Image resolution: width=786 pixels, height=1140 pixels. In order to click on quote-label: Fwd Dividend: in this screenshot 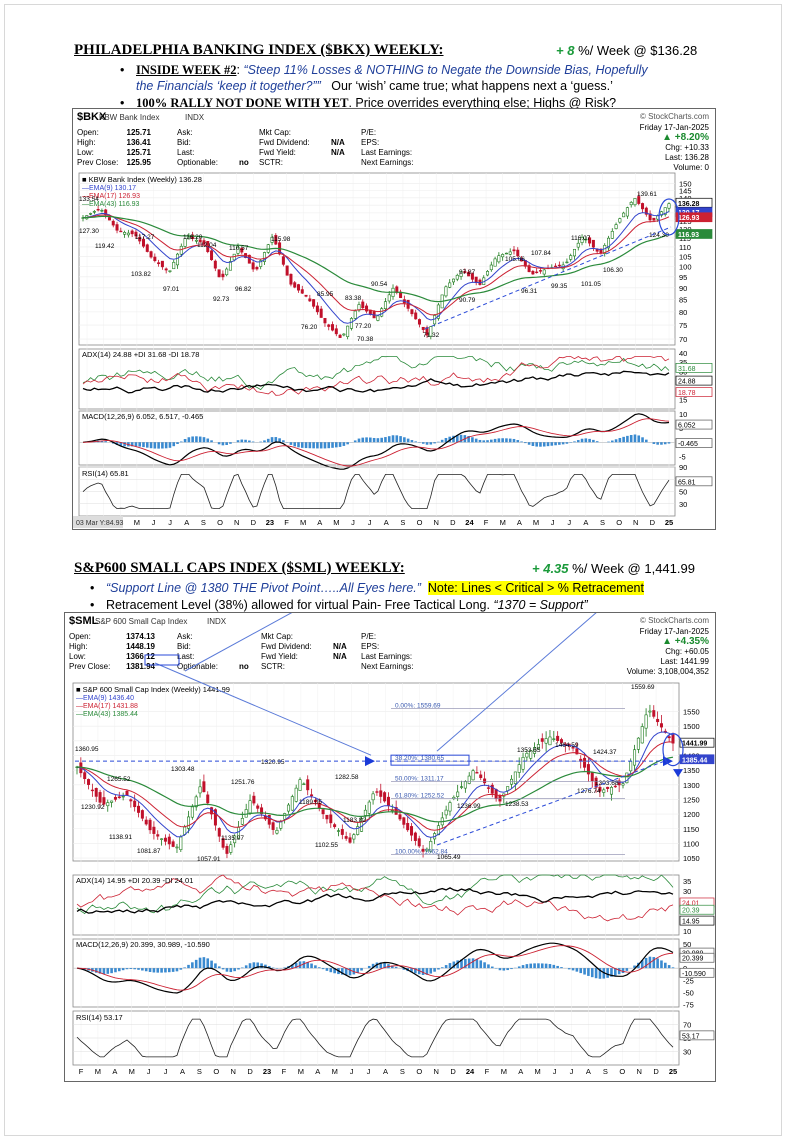, I will do `click(284, 142)`.